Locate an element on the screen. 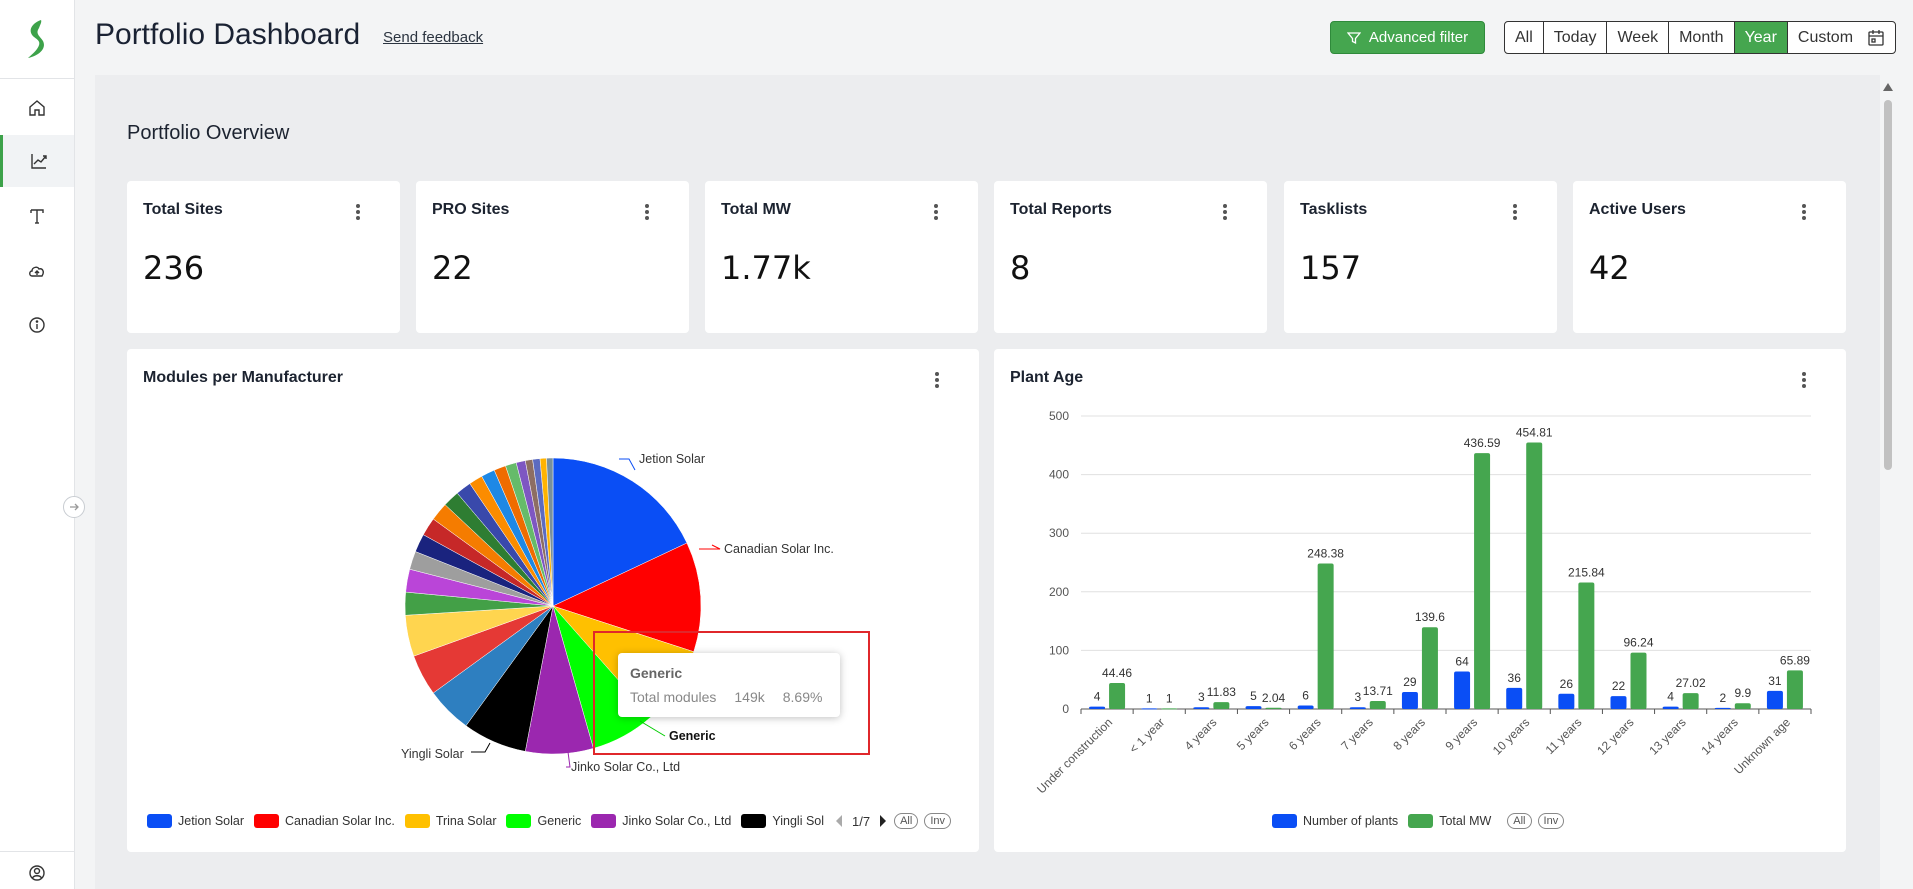  x-tick-label: 13 years is located at coordinates (1667, 736).